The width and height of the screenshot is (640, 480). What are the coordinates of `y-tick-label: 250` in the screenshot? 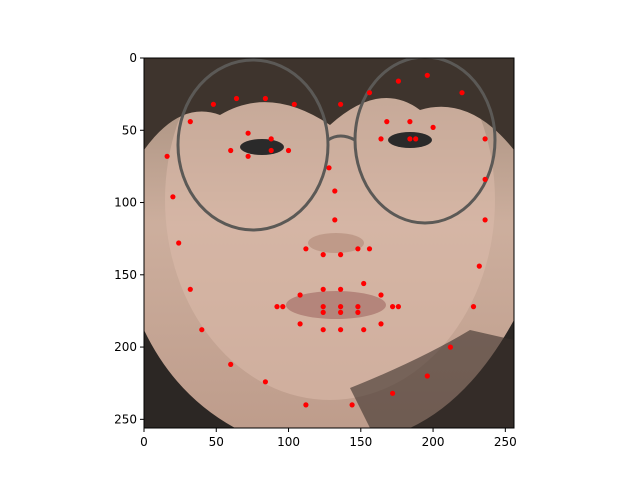 It's located at (125, 419).